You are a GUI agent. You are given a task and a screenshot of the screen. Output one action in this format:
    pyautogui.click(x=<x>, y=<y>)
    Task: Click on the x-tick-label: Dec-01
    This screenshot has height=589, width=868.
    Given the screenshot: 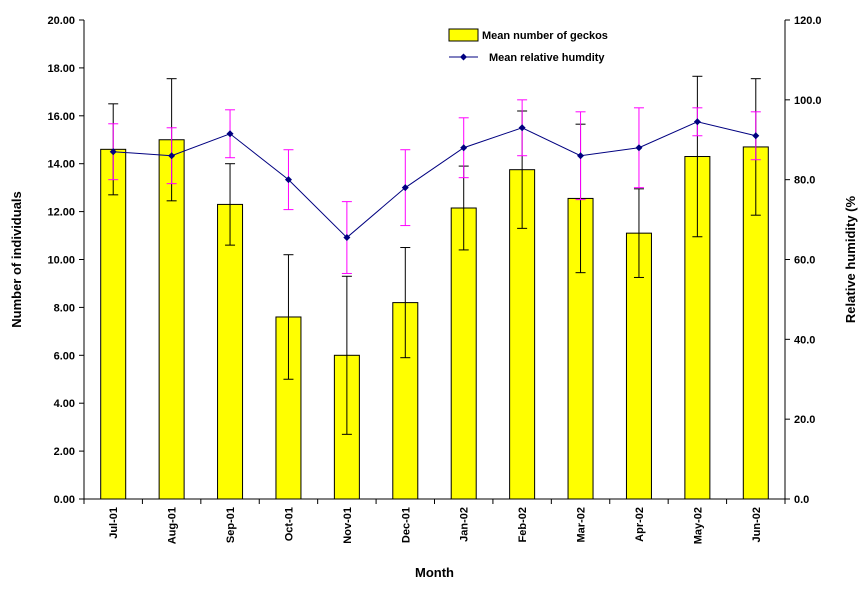 What is the action you would take?
    pyautogui.click(x=406, y=525)
    